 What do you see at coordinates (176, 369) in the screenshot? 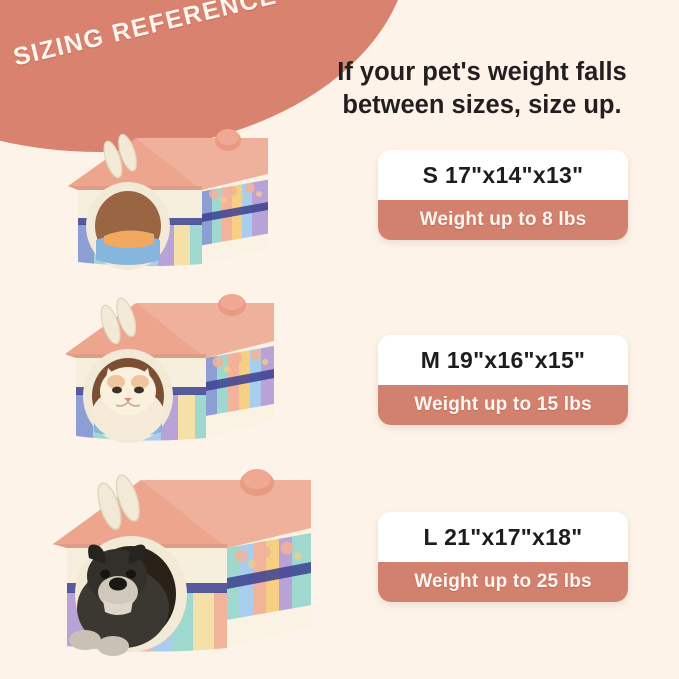
I see `product-photo-medium` at bounding box center [176, 369].